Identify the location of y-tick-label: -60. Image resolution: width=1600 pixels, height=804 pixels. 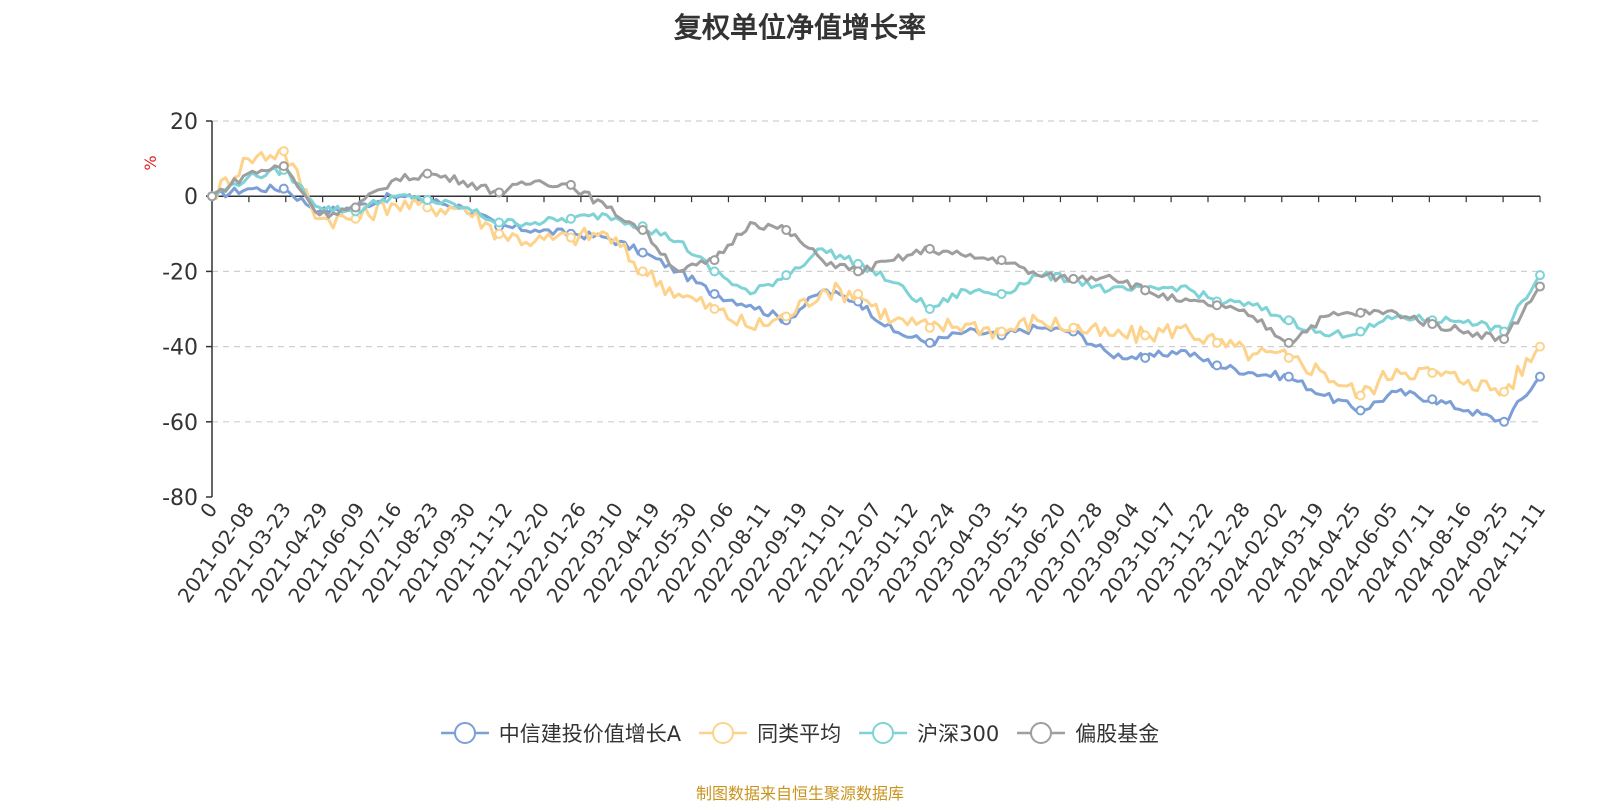
(180, 423).